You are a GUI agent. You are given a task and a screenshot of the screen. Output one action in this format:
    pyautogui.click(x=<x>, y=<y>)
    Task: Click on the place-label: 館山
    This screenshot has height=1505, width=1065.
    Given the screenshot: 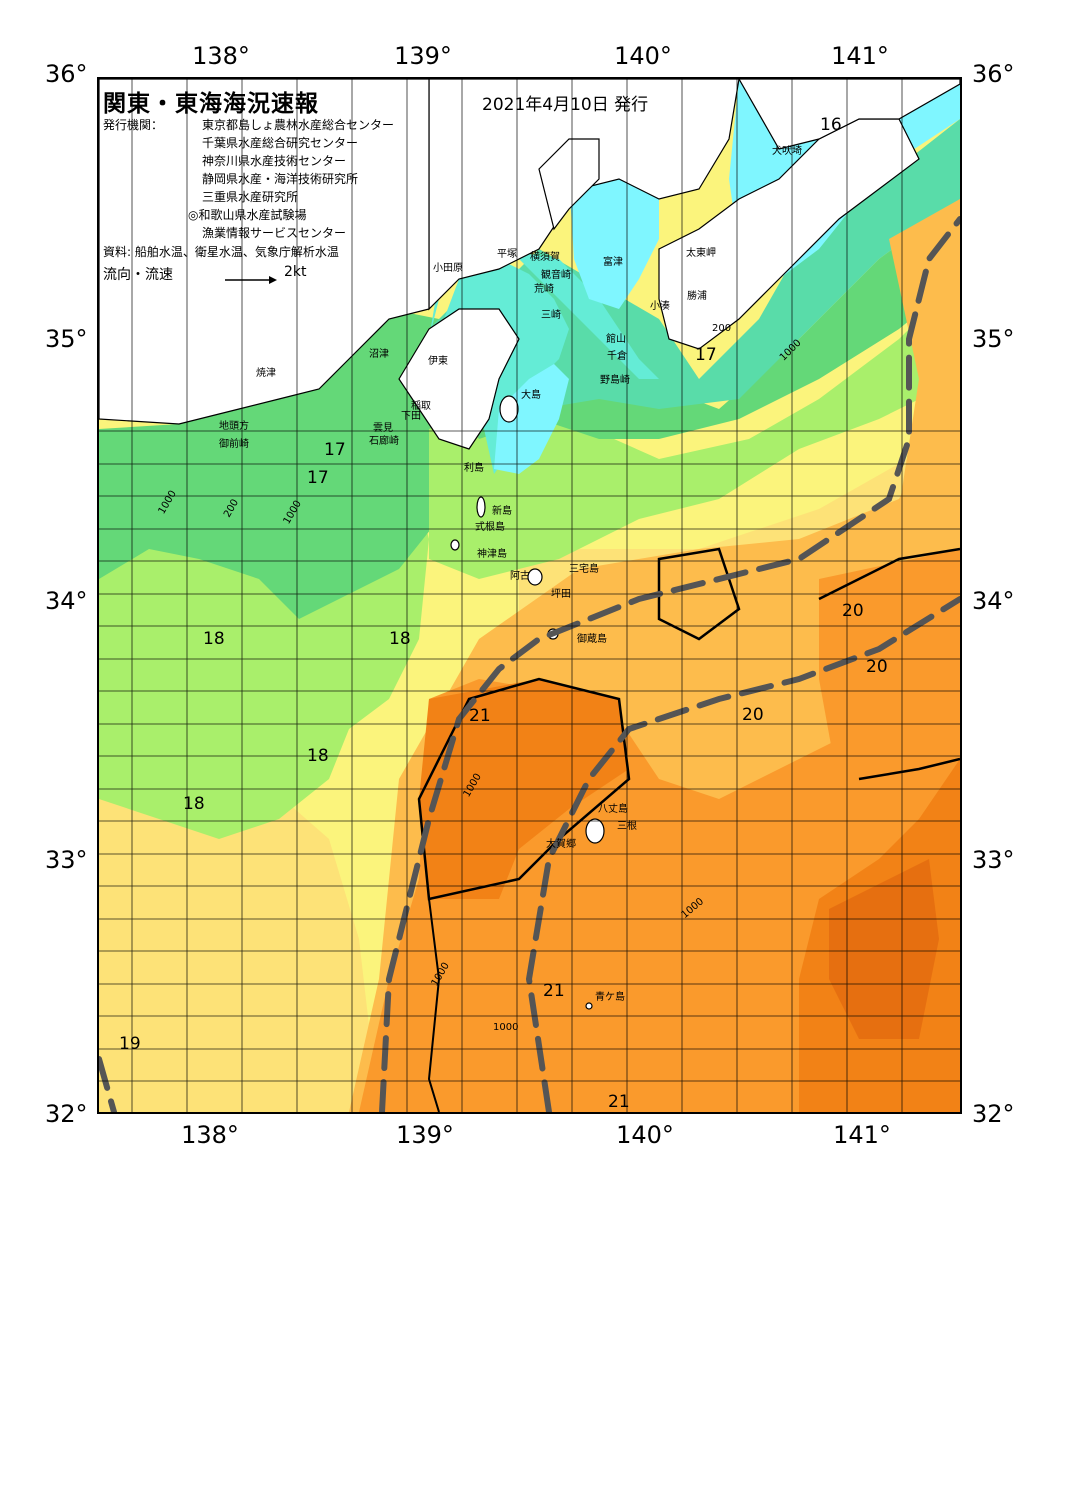 What is the action you would take?
    pyautogui.click(x=616, y=339)
    